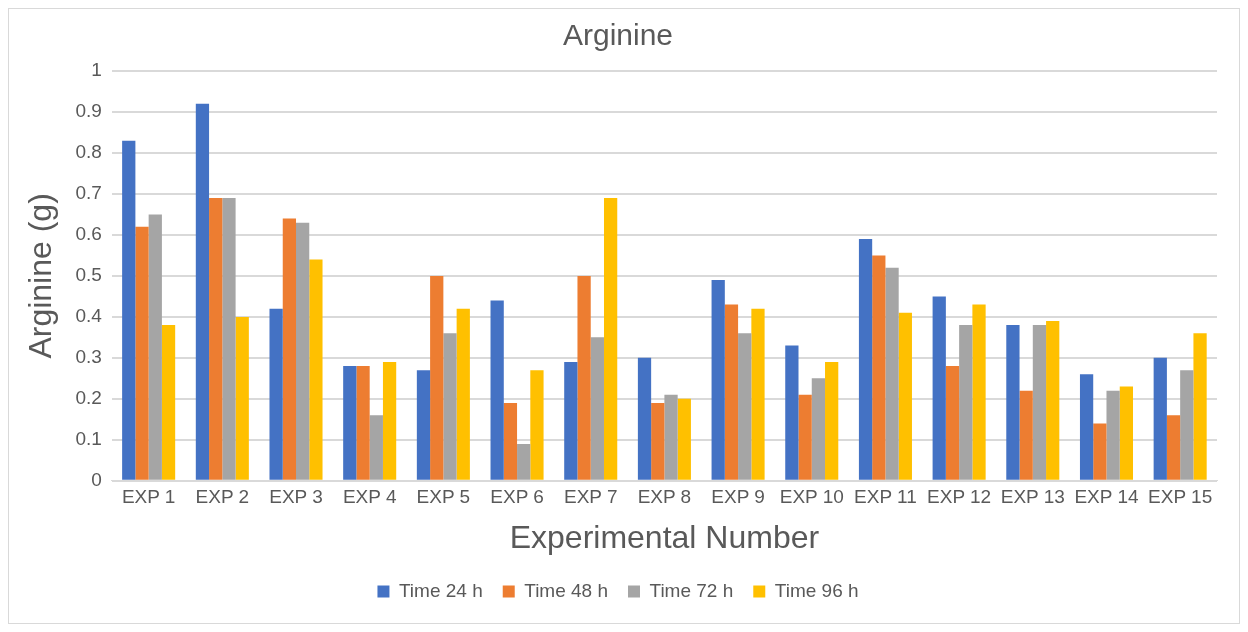 This screenshot has width=1248, height=632. Describe the element at coordinates (148, 497) in the screenshot. I see `x-tick-label: EXP 1` at that location.